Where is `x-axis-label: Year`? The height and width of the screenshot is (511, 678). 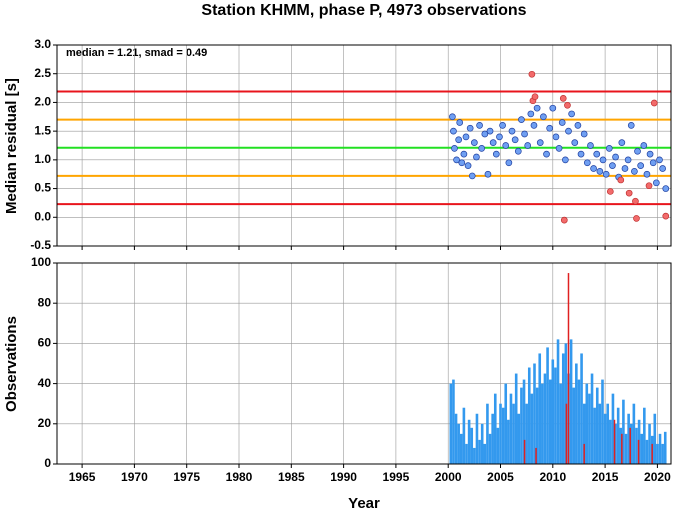 x-axis-label: Year is located at coordinates (364, 503).